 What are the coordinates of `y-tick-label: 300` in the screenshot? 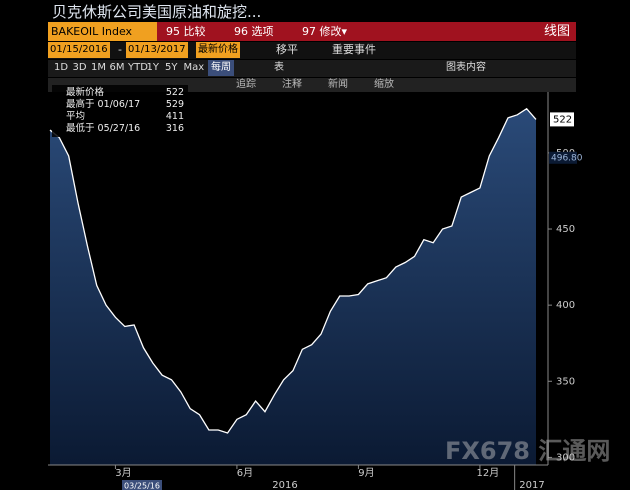 It's located at (565, 457).